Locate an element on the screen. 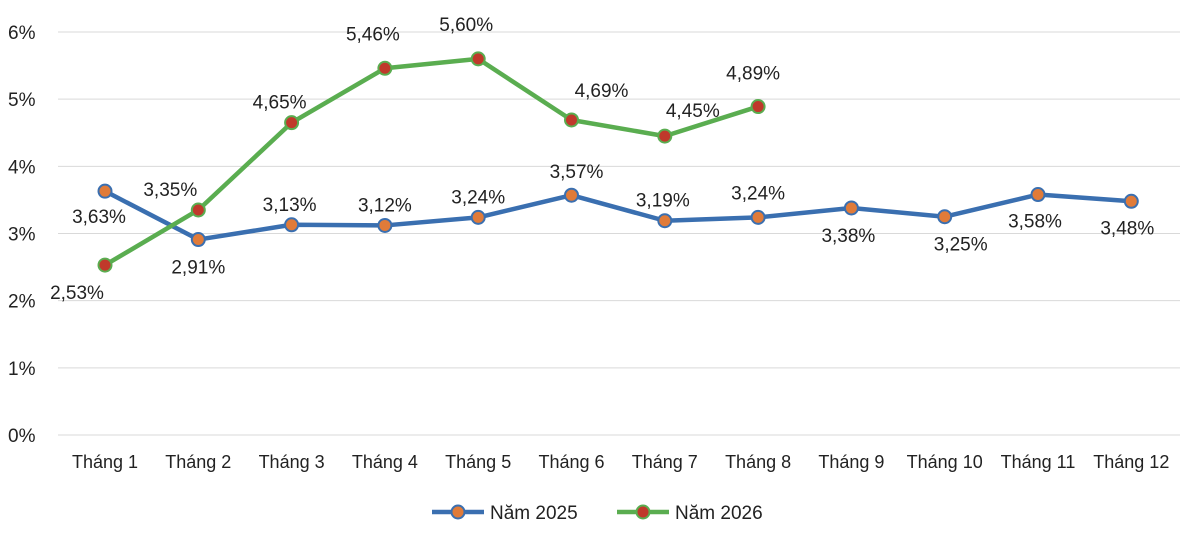 This screenshot has width=1189, height=542. x-tick-label: Tháng 5 is located at coordinates (478, 462).